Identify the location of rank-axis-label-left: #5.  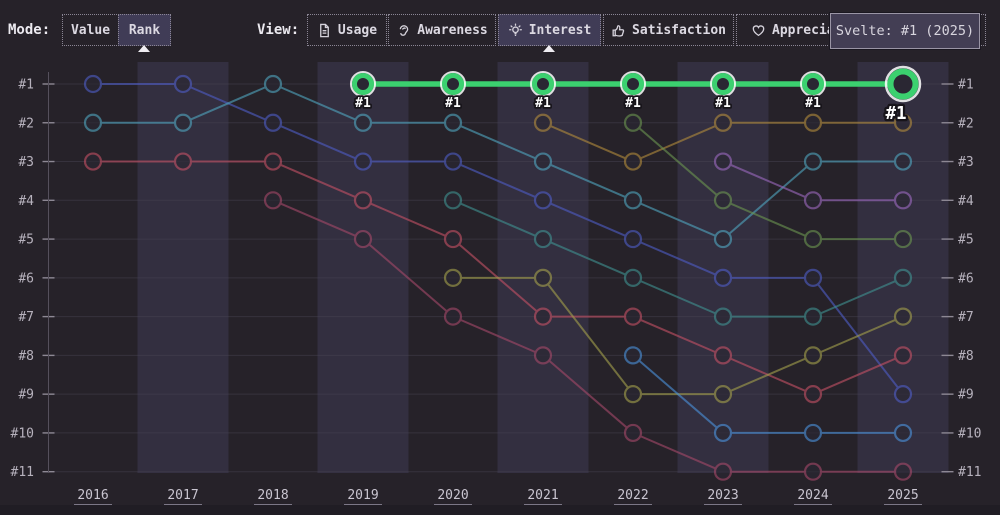
(26, 240).